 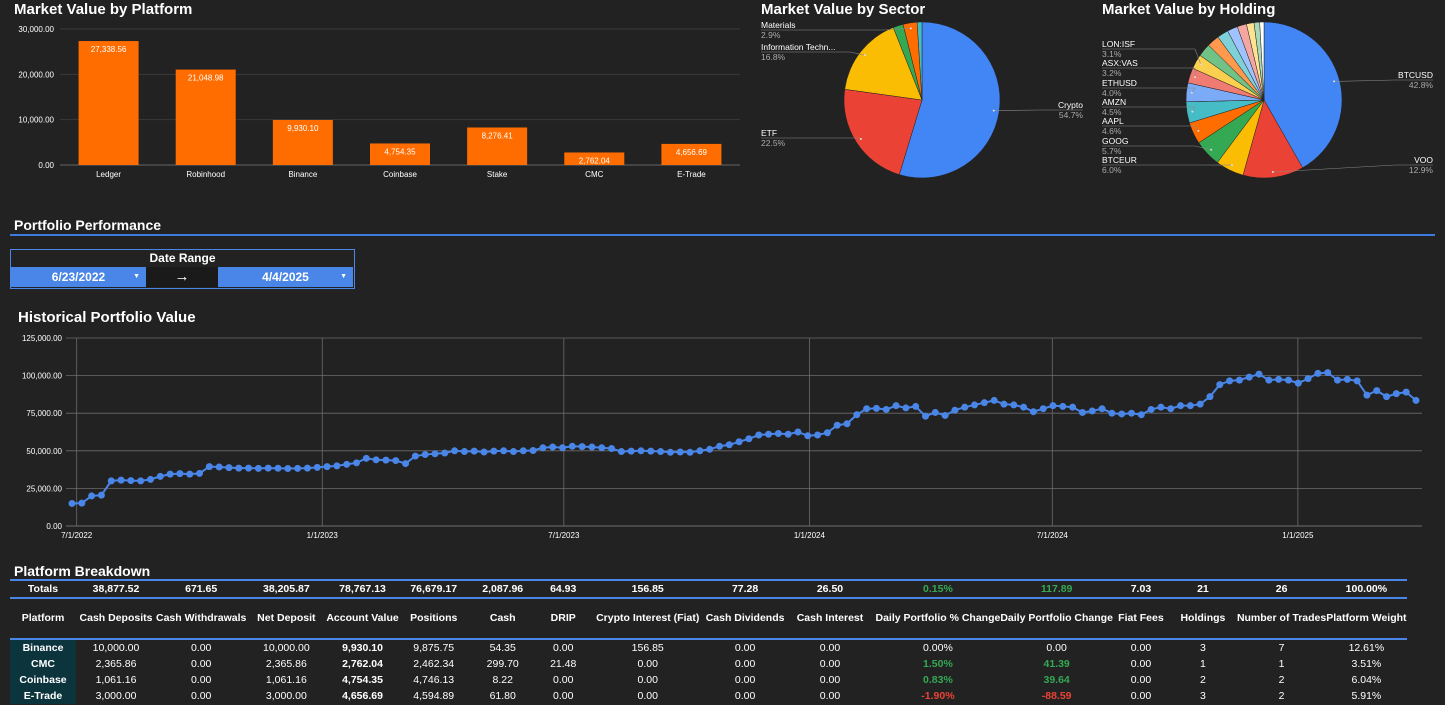 I want to click on slice-label: BTCEUR, so click(x=1119, y=160).